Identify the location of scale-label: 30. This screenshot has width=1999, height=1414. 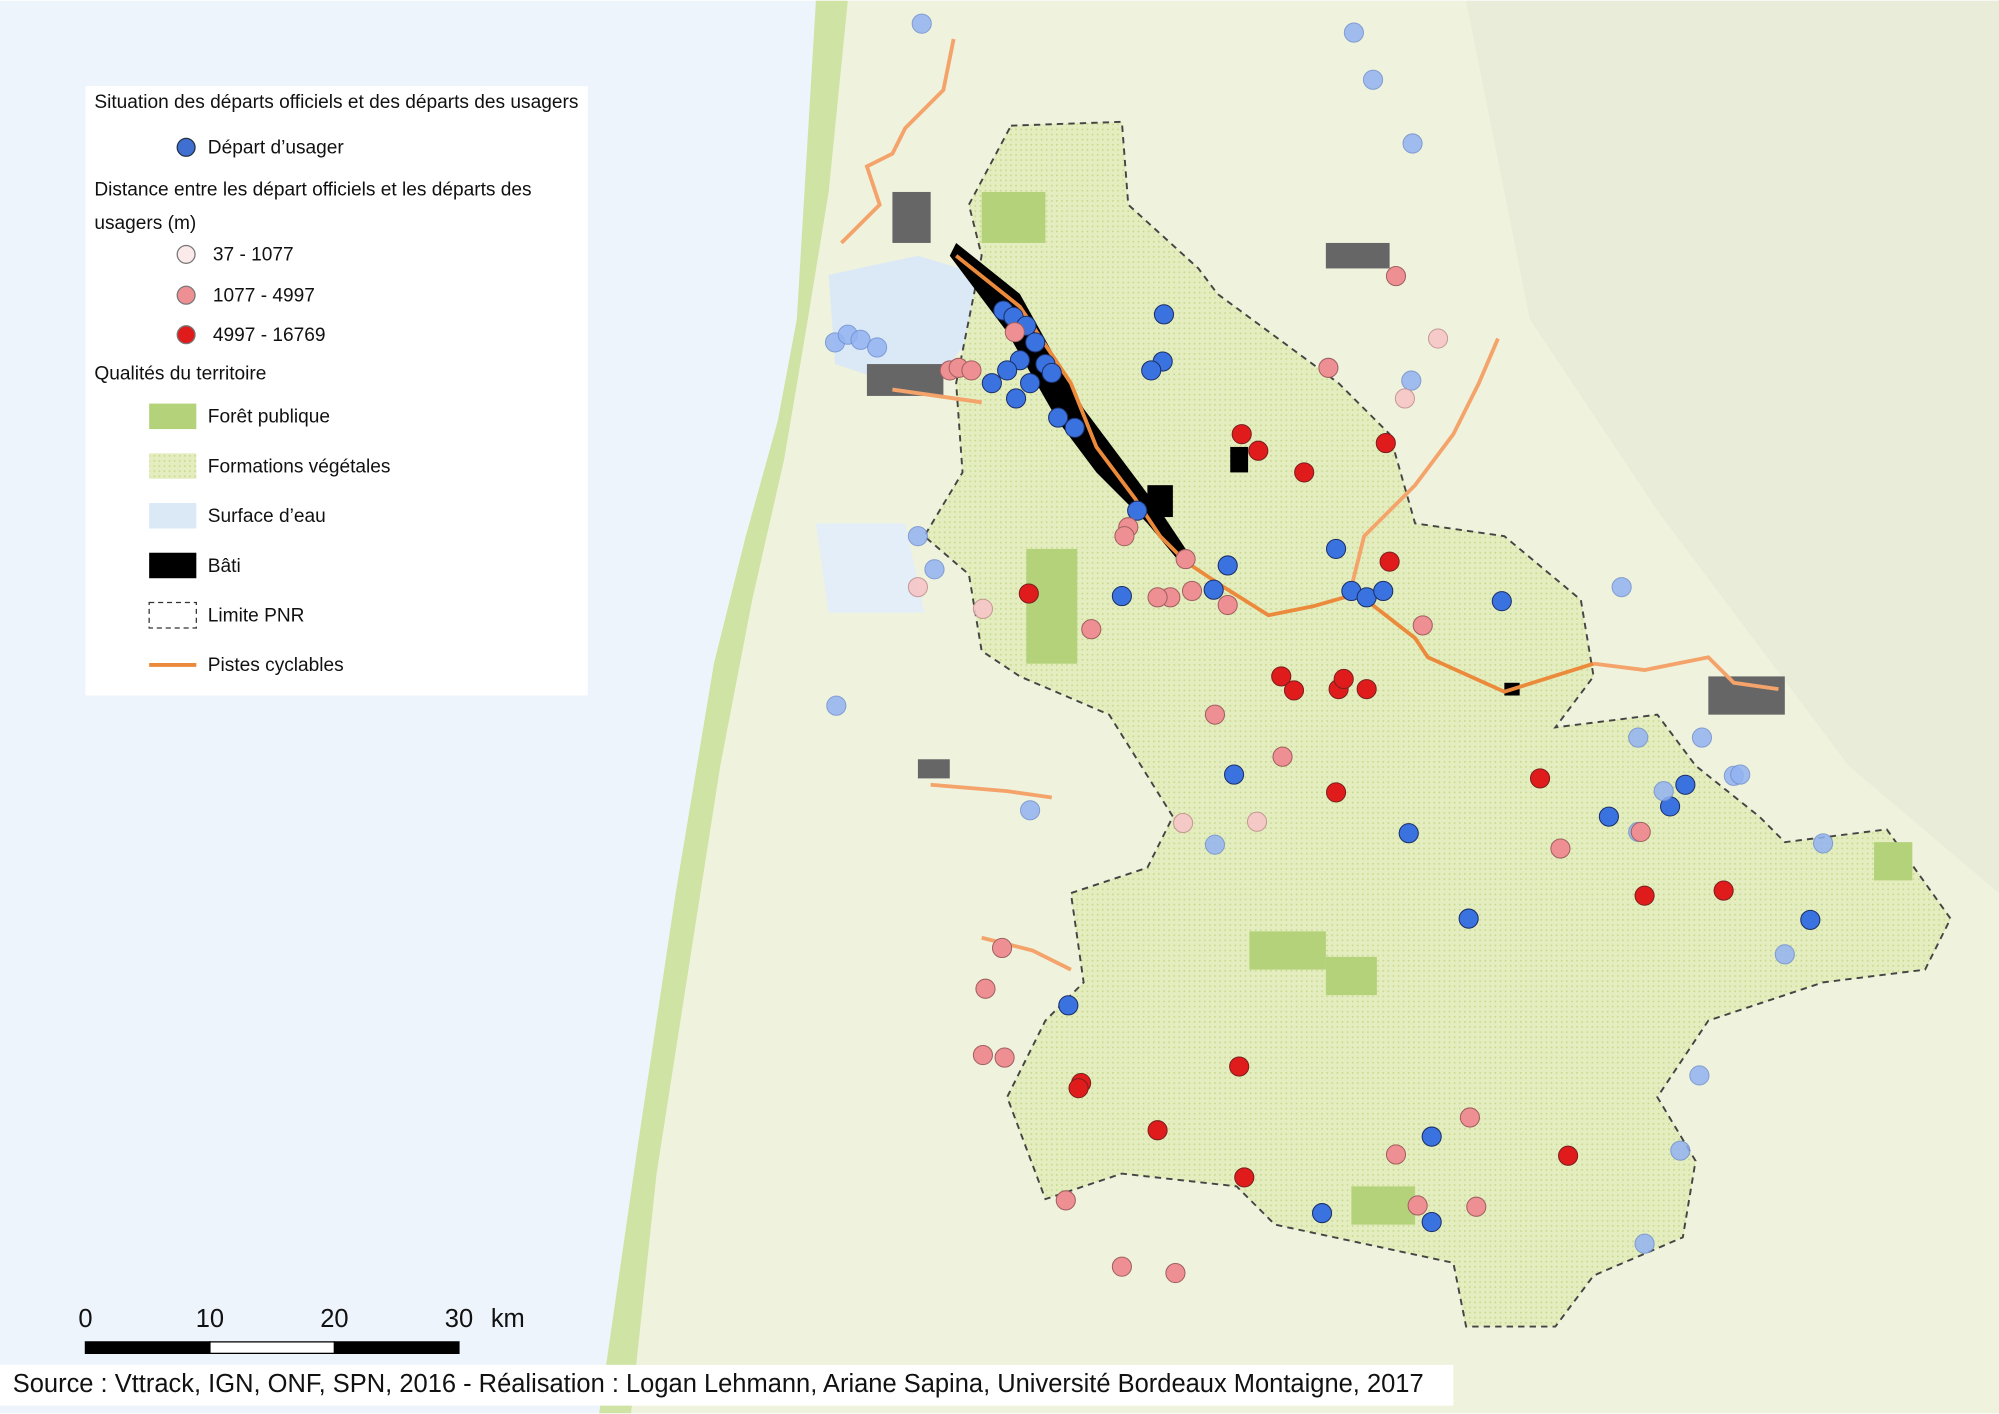
(459, 1319).